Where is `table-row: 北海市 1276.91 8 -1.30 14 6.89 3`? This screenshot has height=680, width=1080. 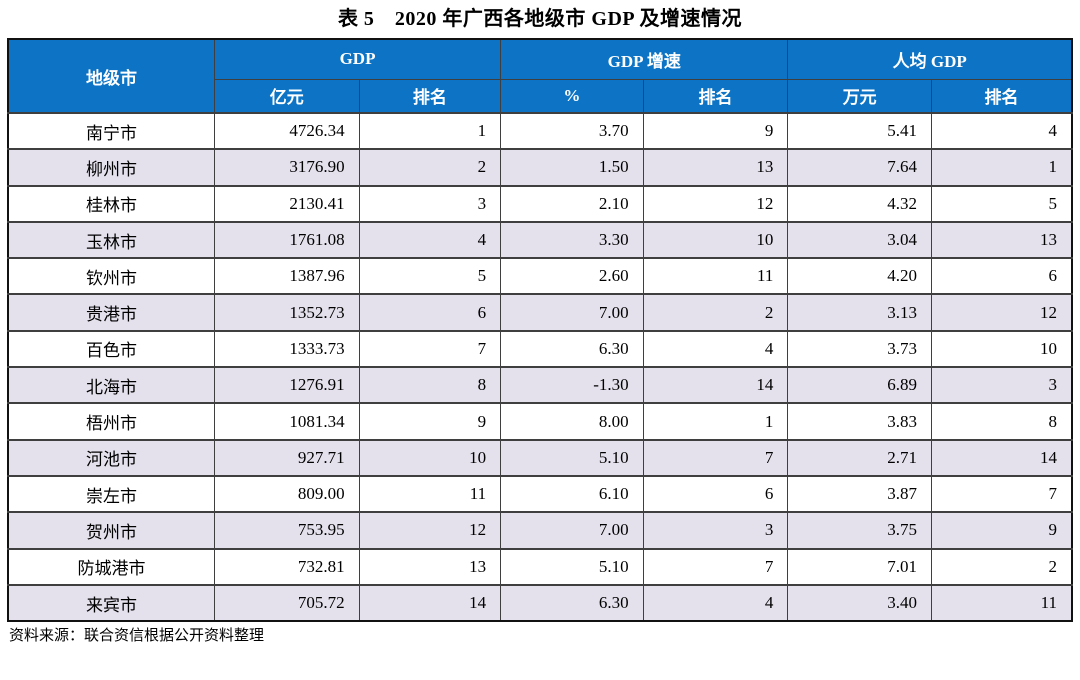 table-row: 北海市 1276.91 8 -1.30 14 6.89 3 is located at coordinates (540, 385).